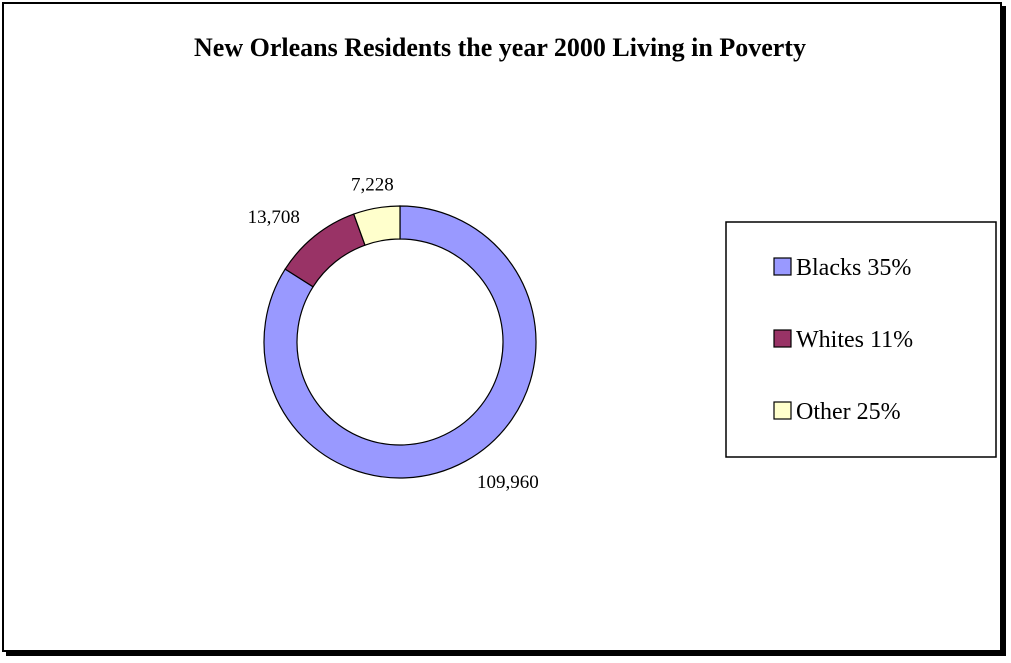 This screenshot has width=1011, height=663. I want to click on data-label-2: 13,708, so click(274, 217).